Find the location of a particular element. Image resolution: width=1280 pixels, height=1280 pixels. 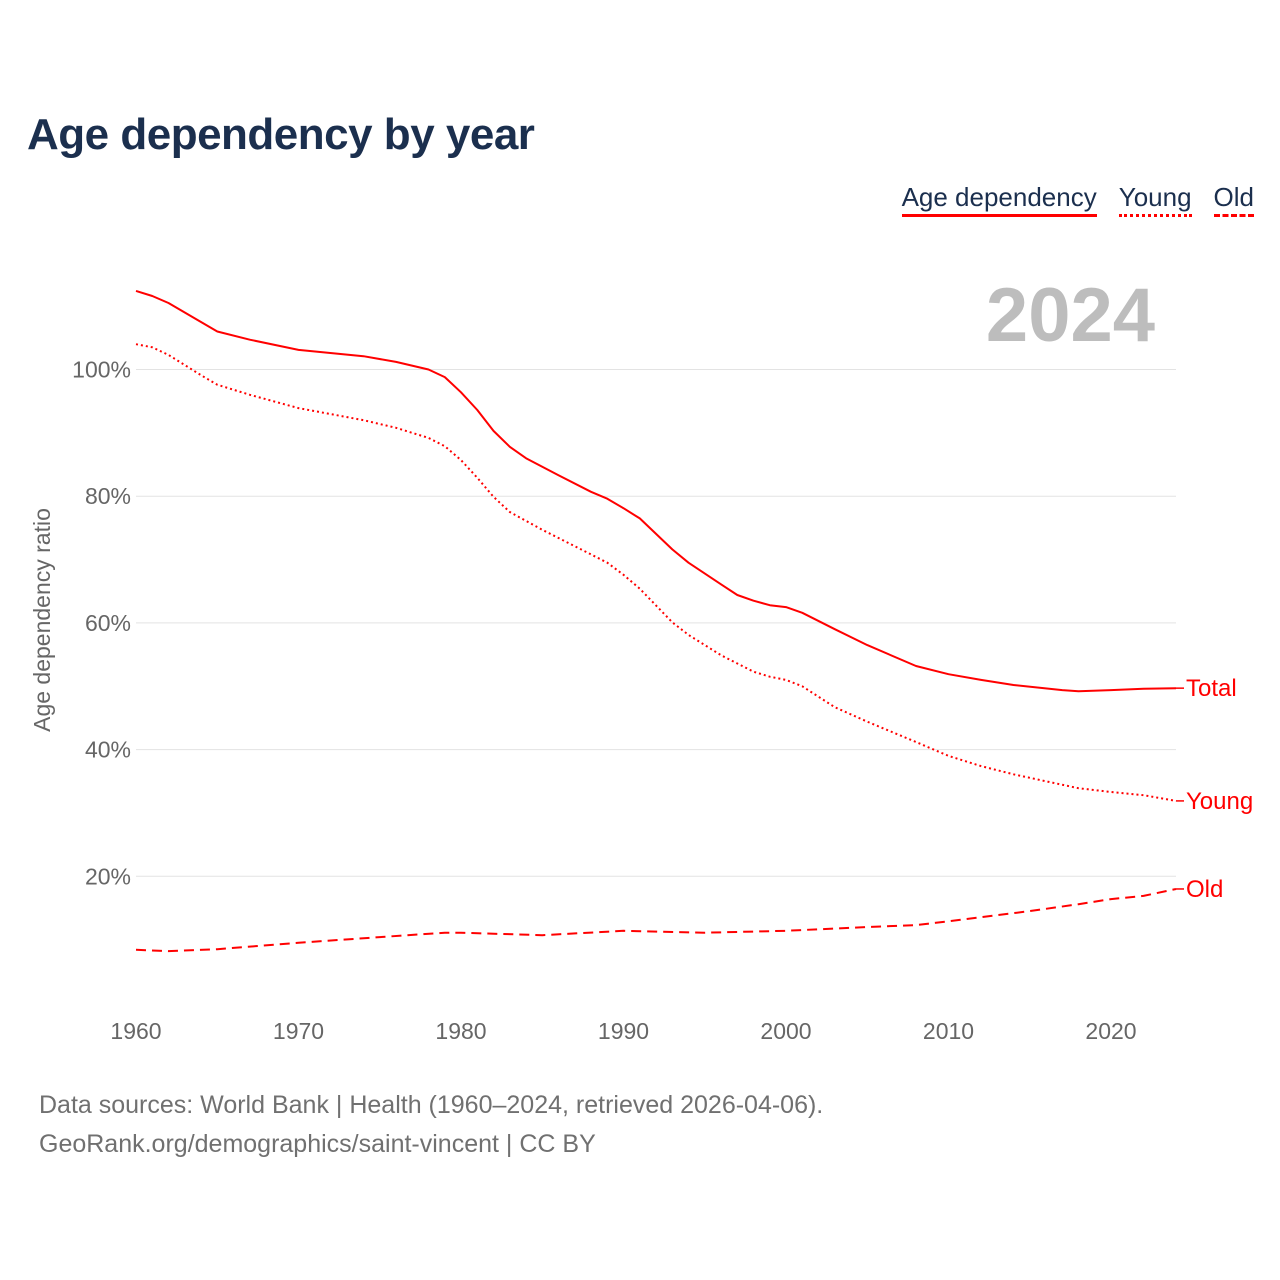

series-end-label-young: Young is located at coordinates (1219, 801).